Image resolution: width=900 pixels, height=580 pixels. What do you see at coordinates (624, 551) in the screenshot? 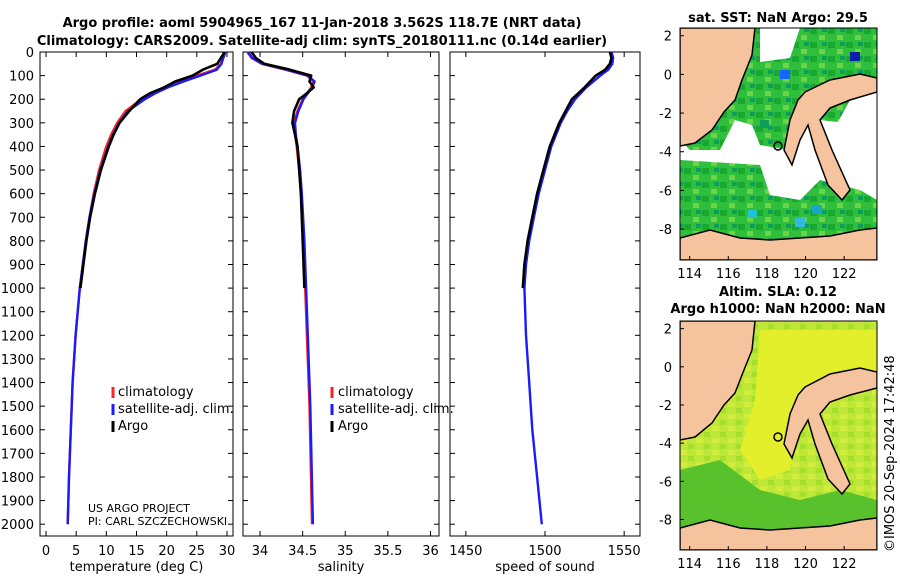
I see `x-tick-label-sound-speed: 1550` at bounding box center [624, 551].